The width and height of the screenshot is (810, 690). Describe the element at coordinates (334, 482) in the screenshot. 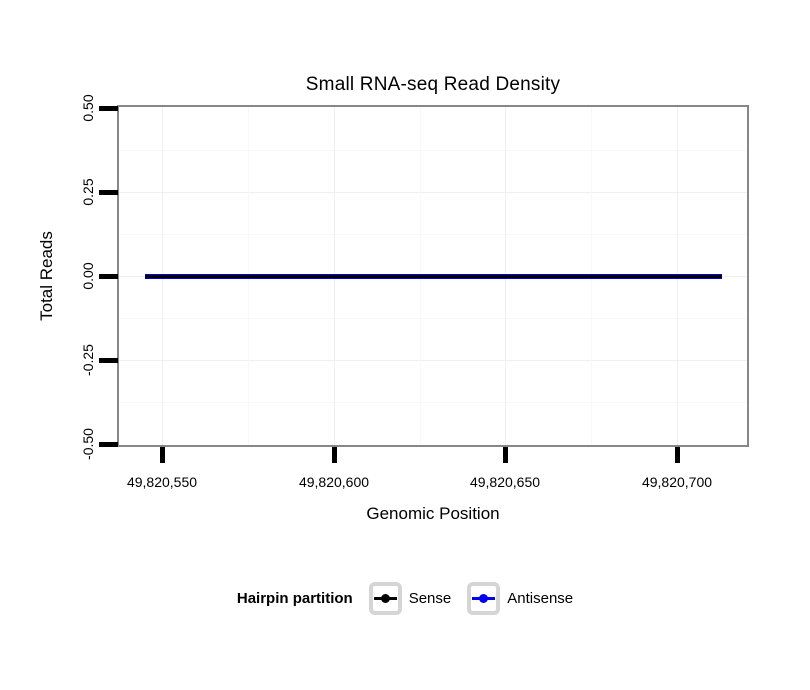

I see `x-tick-label: 49,820,600` at that location.